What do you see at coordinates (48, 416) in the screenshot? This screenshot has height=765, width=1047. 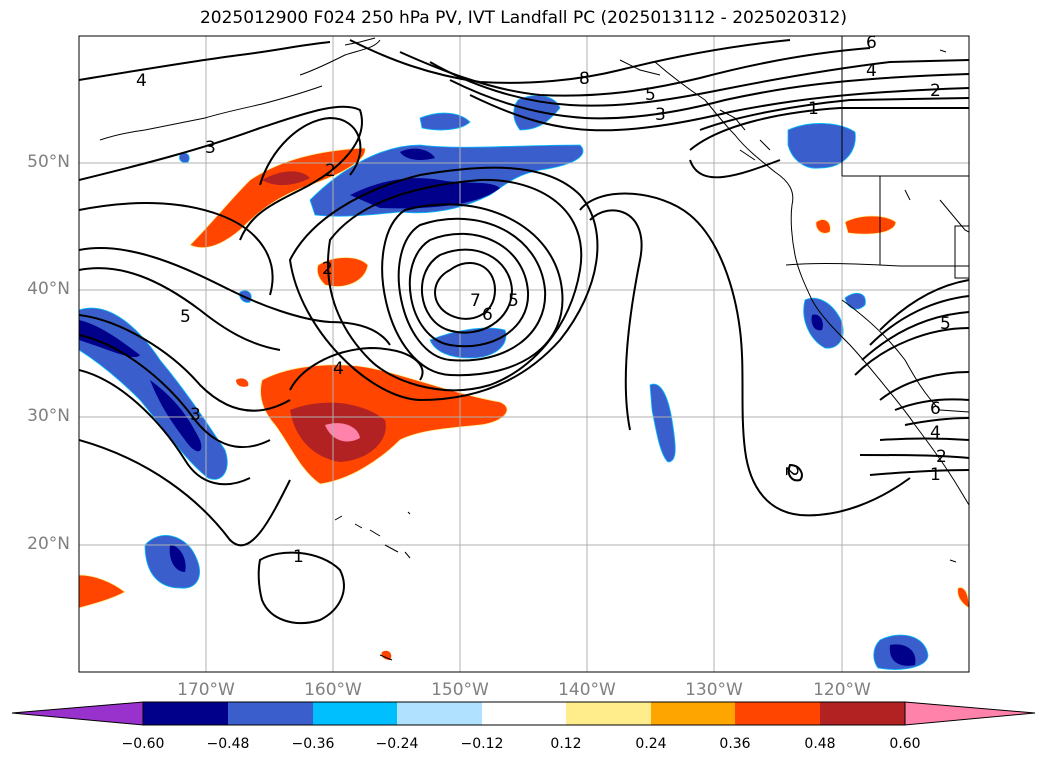 I see `lat-label: 30°N` at bounding box center [48, 416].